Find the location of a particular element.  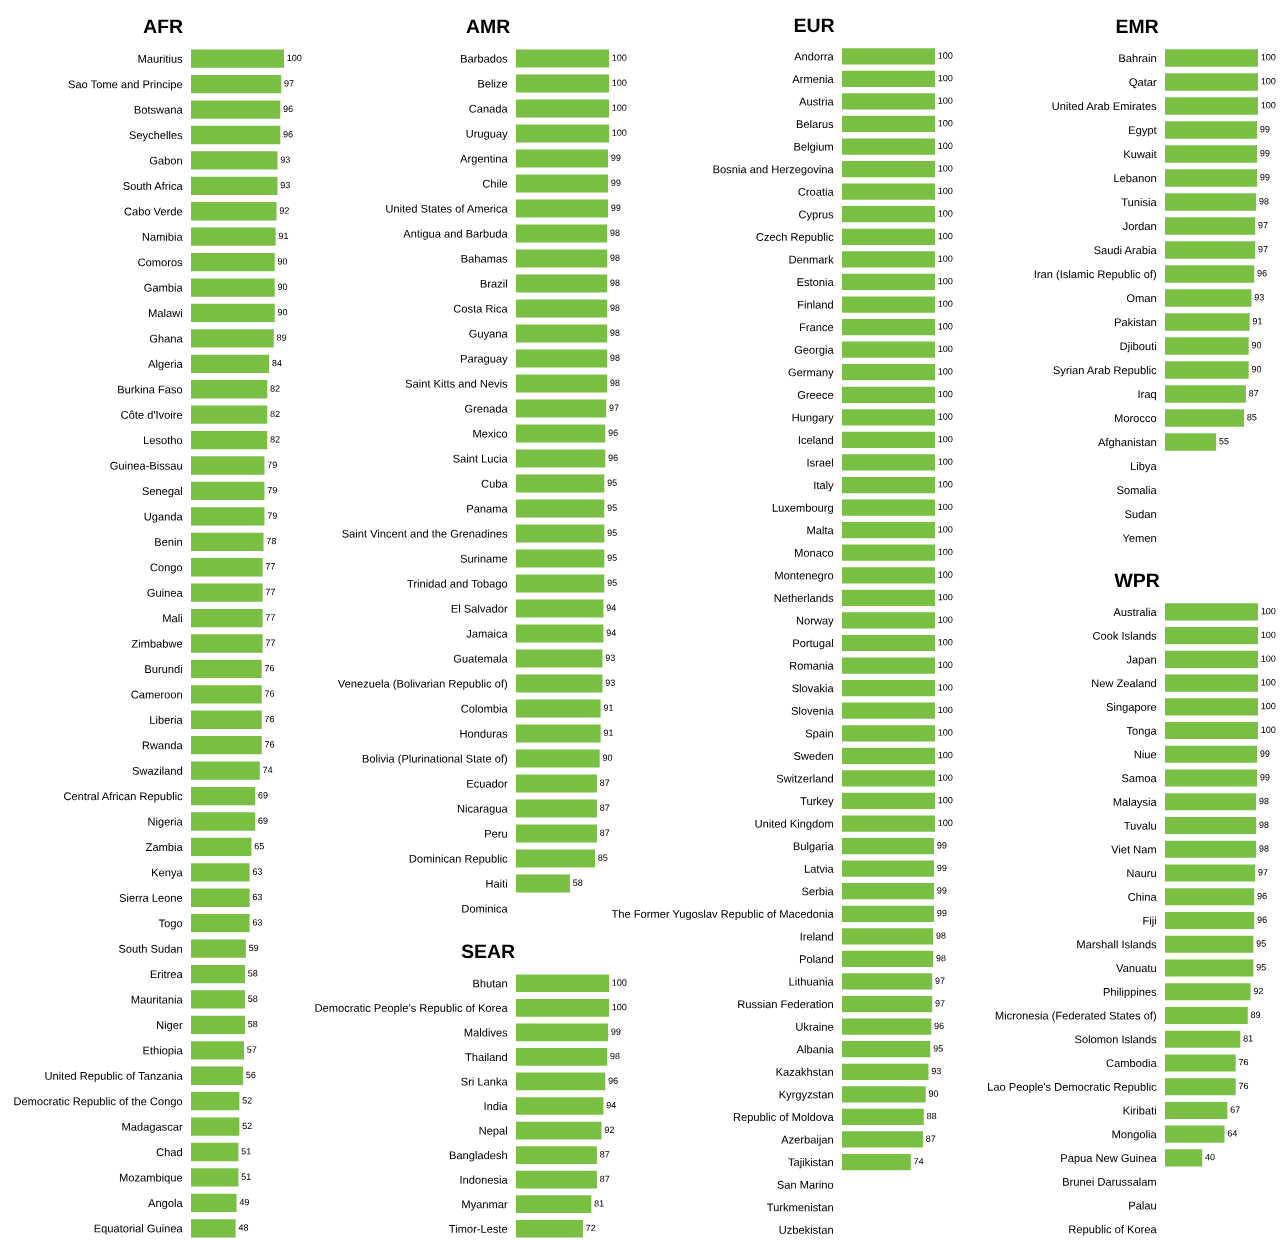

y-tick-label: Republic of Korea is located at coordinates (1113, 1230).